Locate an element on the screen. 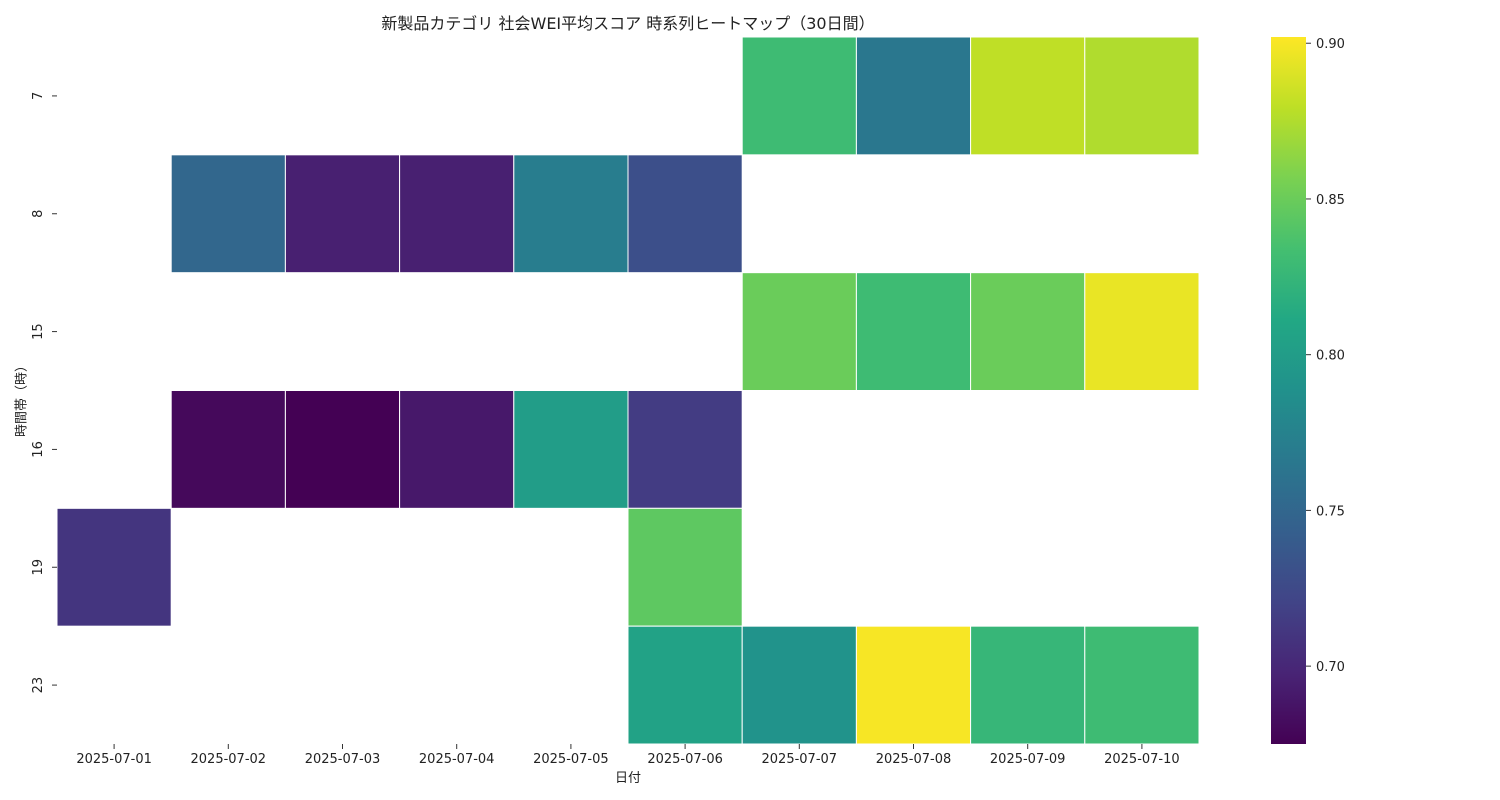 The image size is (1500, 800). x-axis-label: 日付 is located at coordinates (627, 778).